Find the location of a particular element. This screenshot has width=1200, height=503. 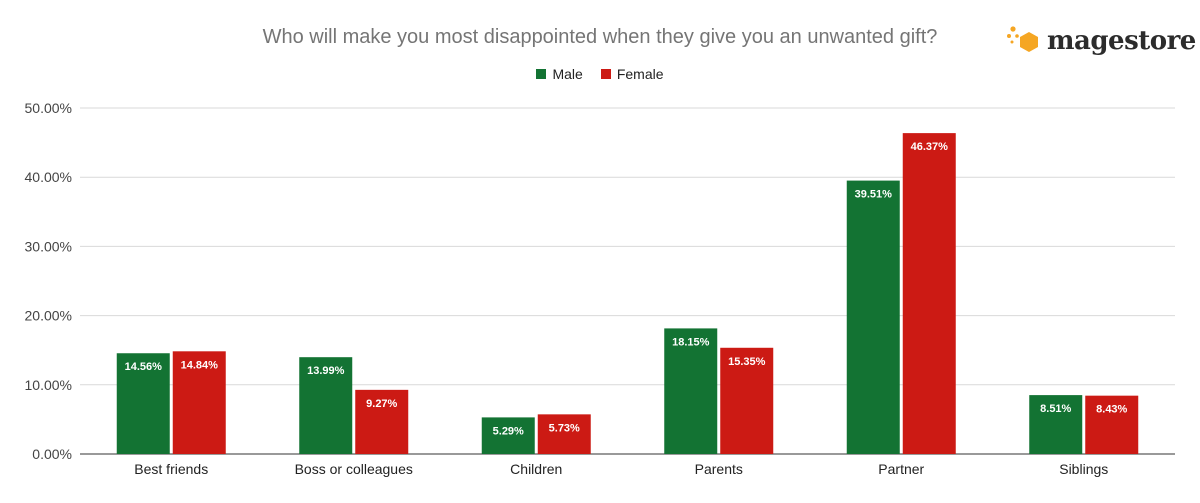

category-label: Parents is located at coordinates (719, 469).